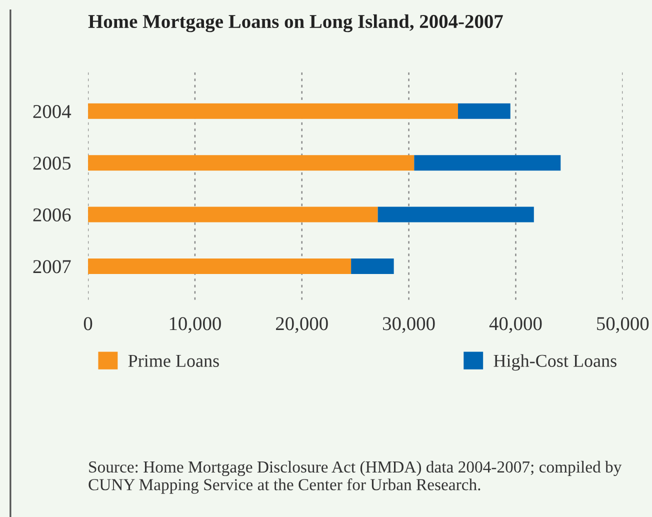 The image size is (652, 517). What do you see at coordinates (173, 360) in the screenshot?
I see `legend-label: Prime Loans` at bounding box center [173, 360].